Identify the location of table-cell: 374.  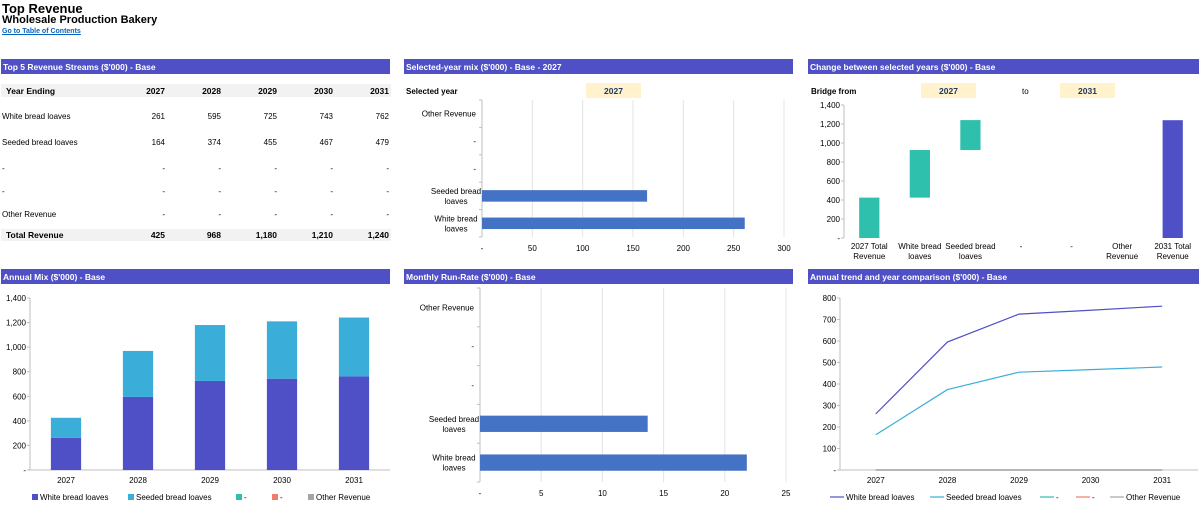
(215, 142).